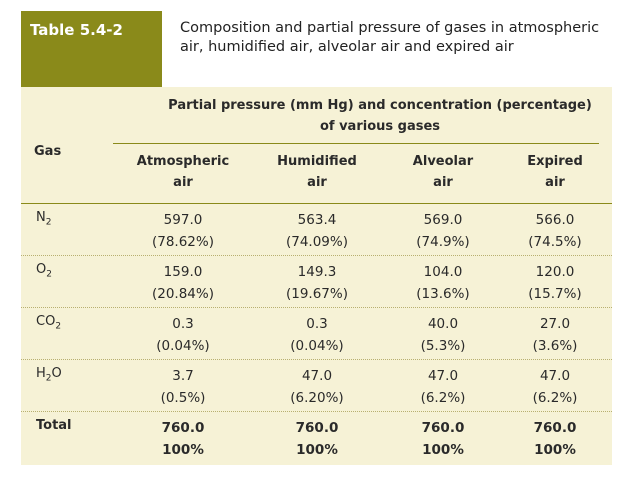 This screenshot has height=478, width=638. I want to click on cell-alveolar: 760.0 100%, so click(443, 439).